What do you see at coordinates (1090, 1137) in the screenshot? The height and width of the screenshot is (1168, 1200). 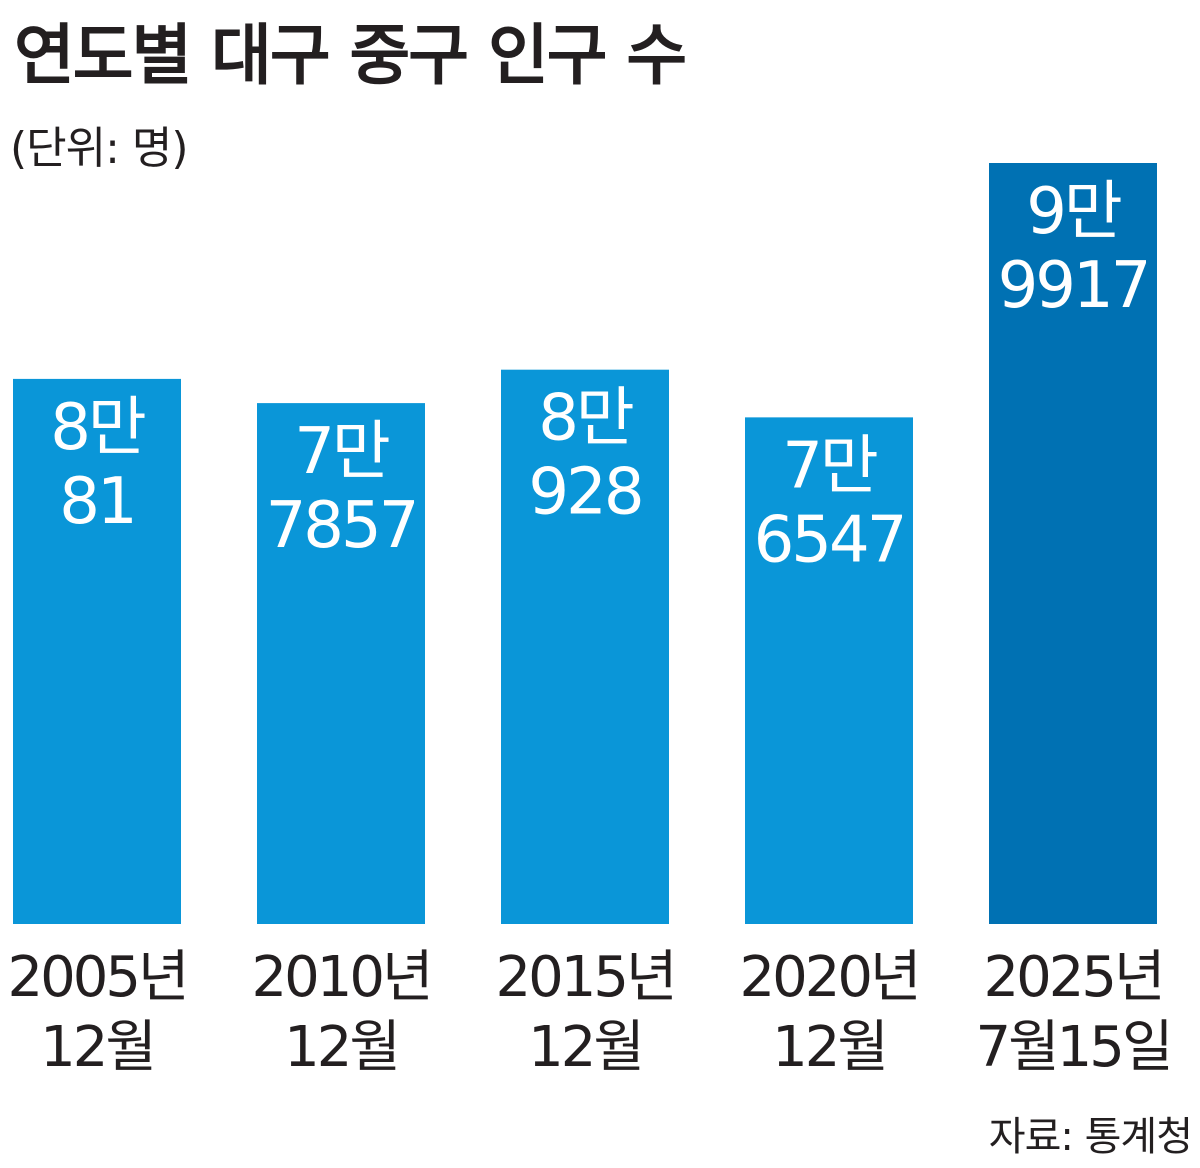 I see `source-note: 자료: 통계청` at bounding box center [1090, 1137].